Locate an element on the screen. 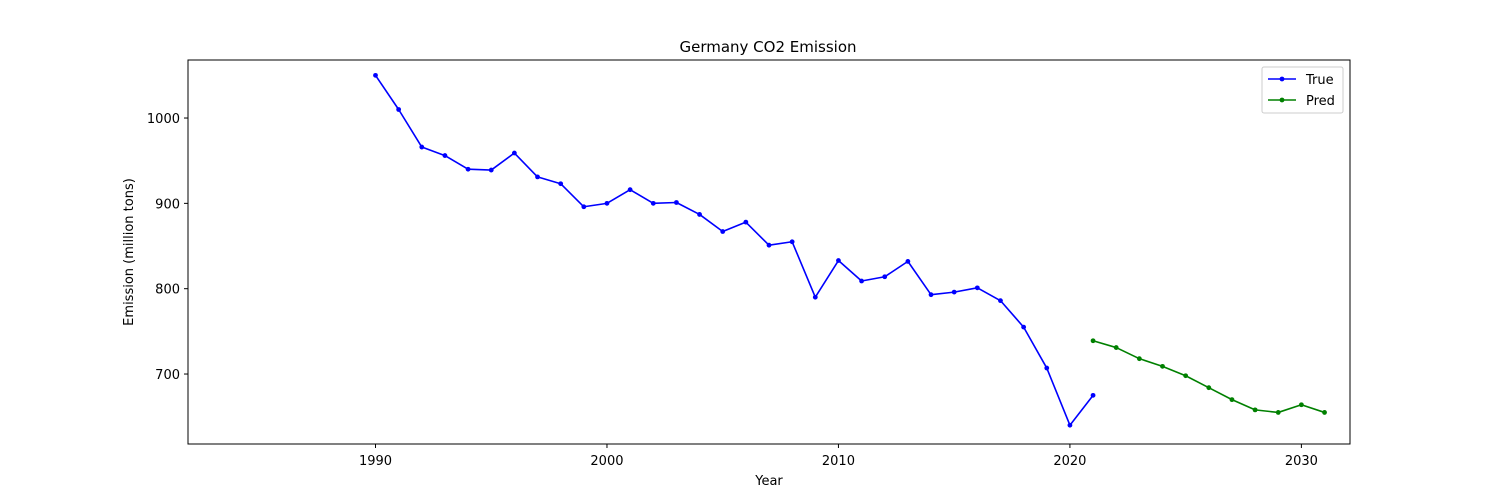  legend-label-pred: Pred is located at coordinates (1320, 101).